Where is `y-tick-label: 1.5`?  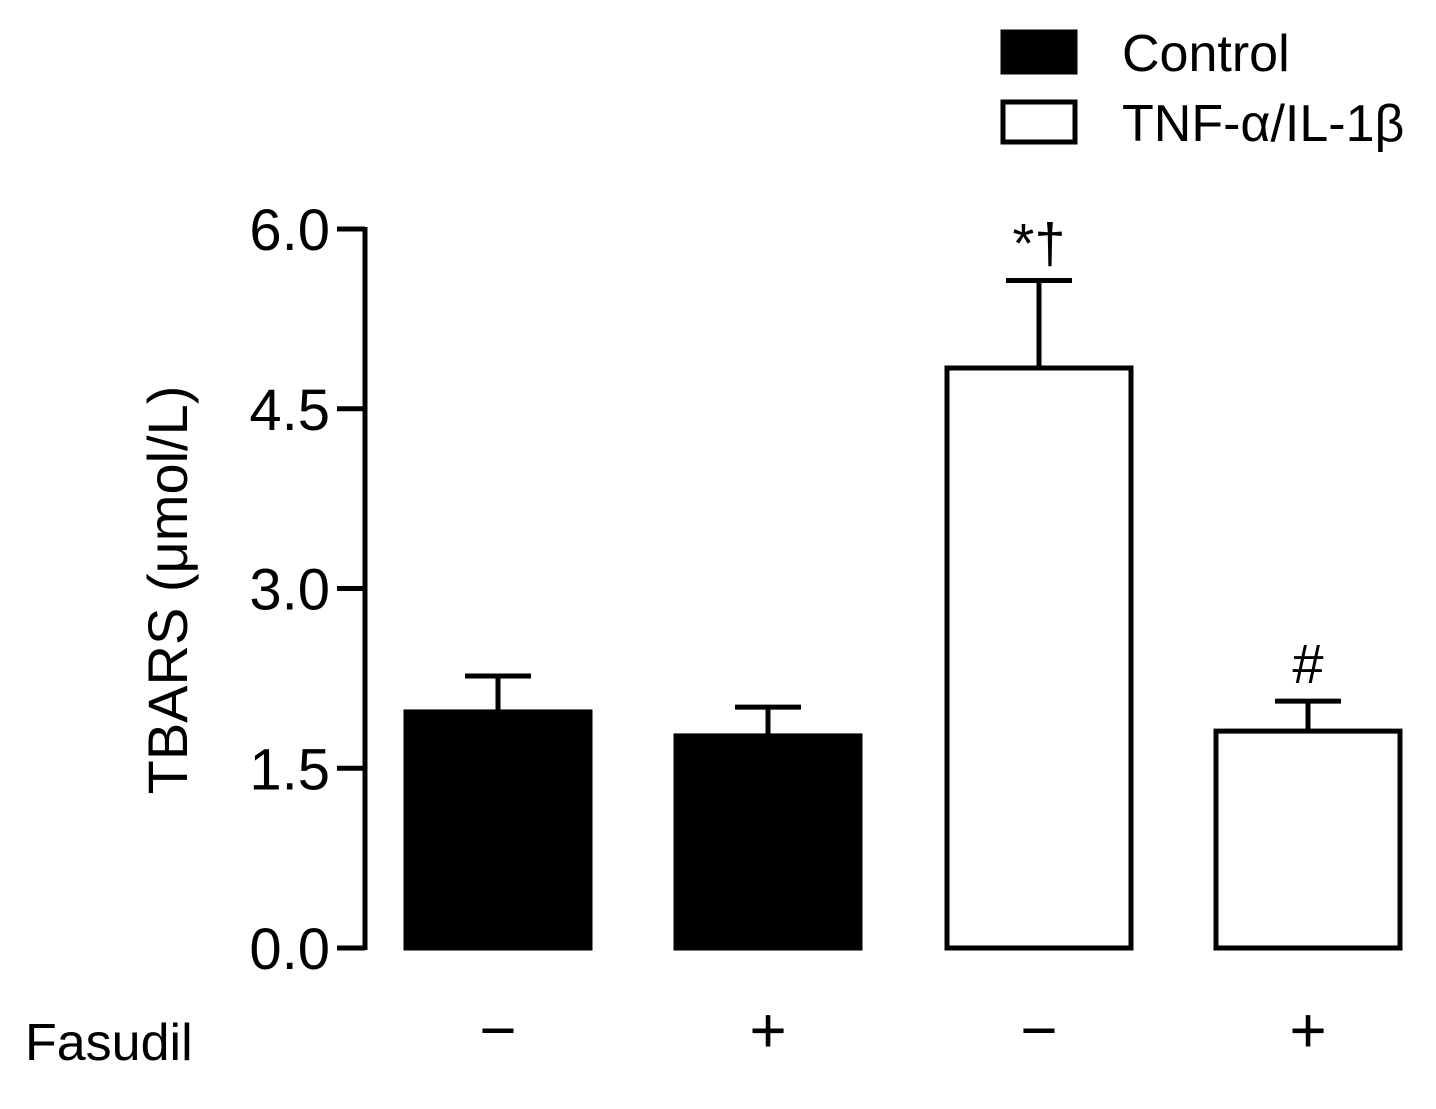 y-tick-label: 1.5 is located at coordinates (289, 769).